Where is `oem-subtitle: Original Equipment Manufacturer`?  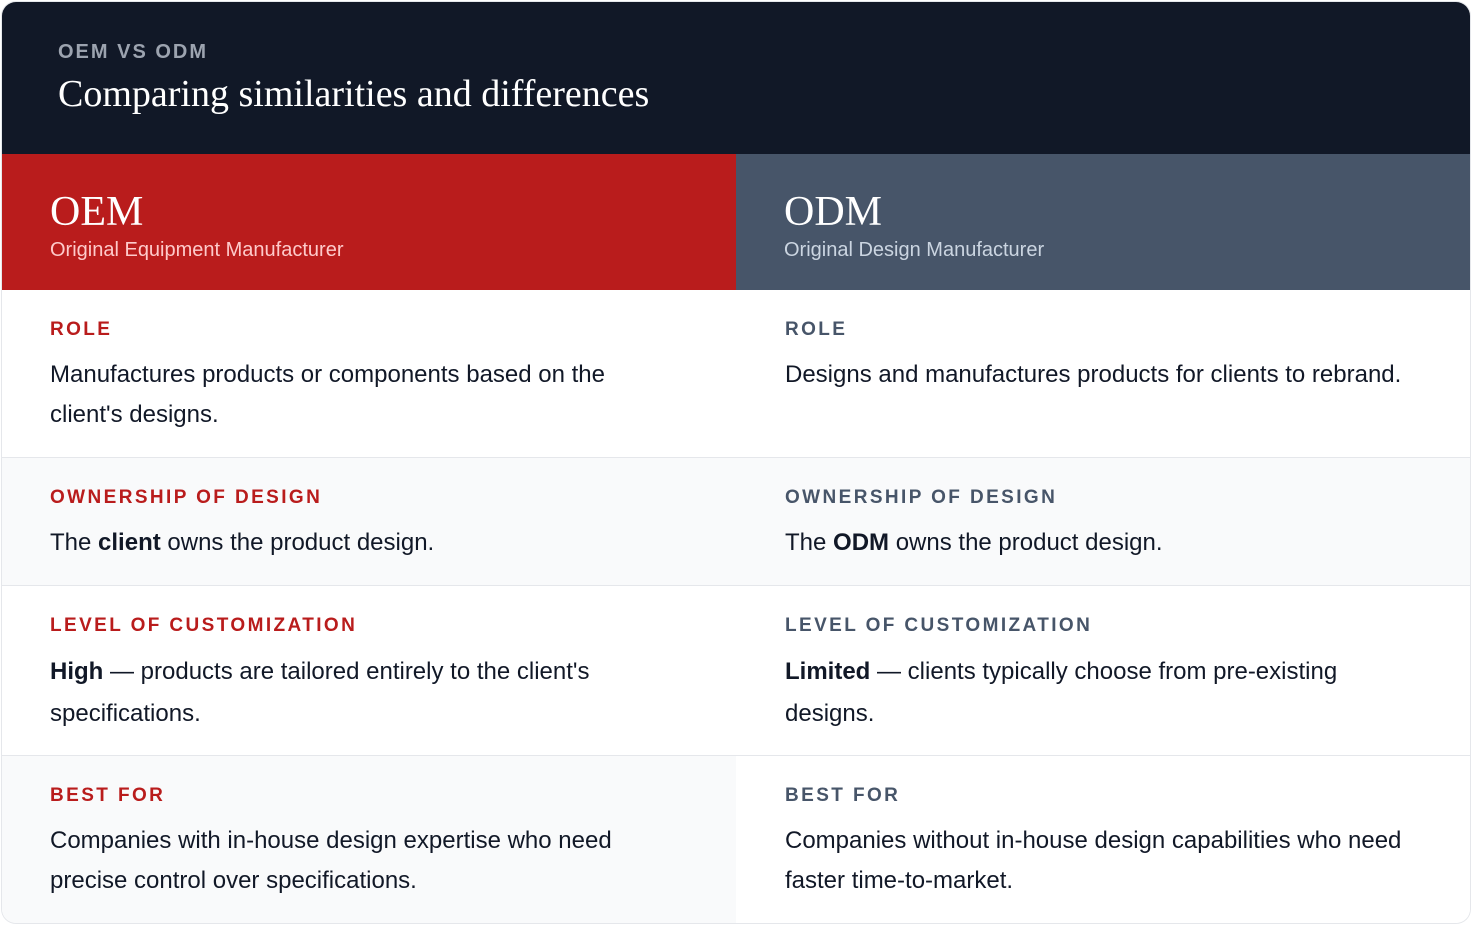
oem-subtitle: Original Equipment Manufacturer is located at coordinates (197, 250).